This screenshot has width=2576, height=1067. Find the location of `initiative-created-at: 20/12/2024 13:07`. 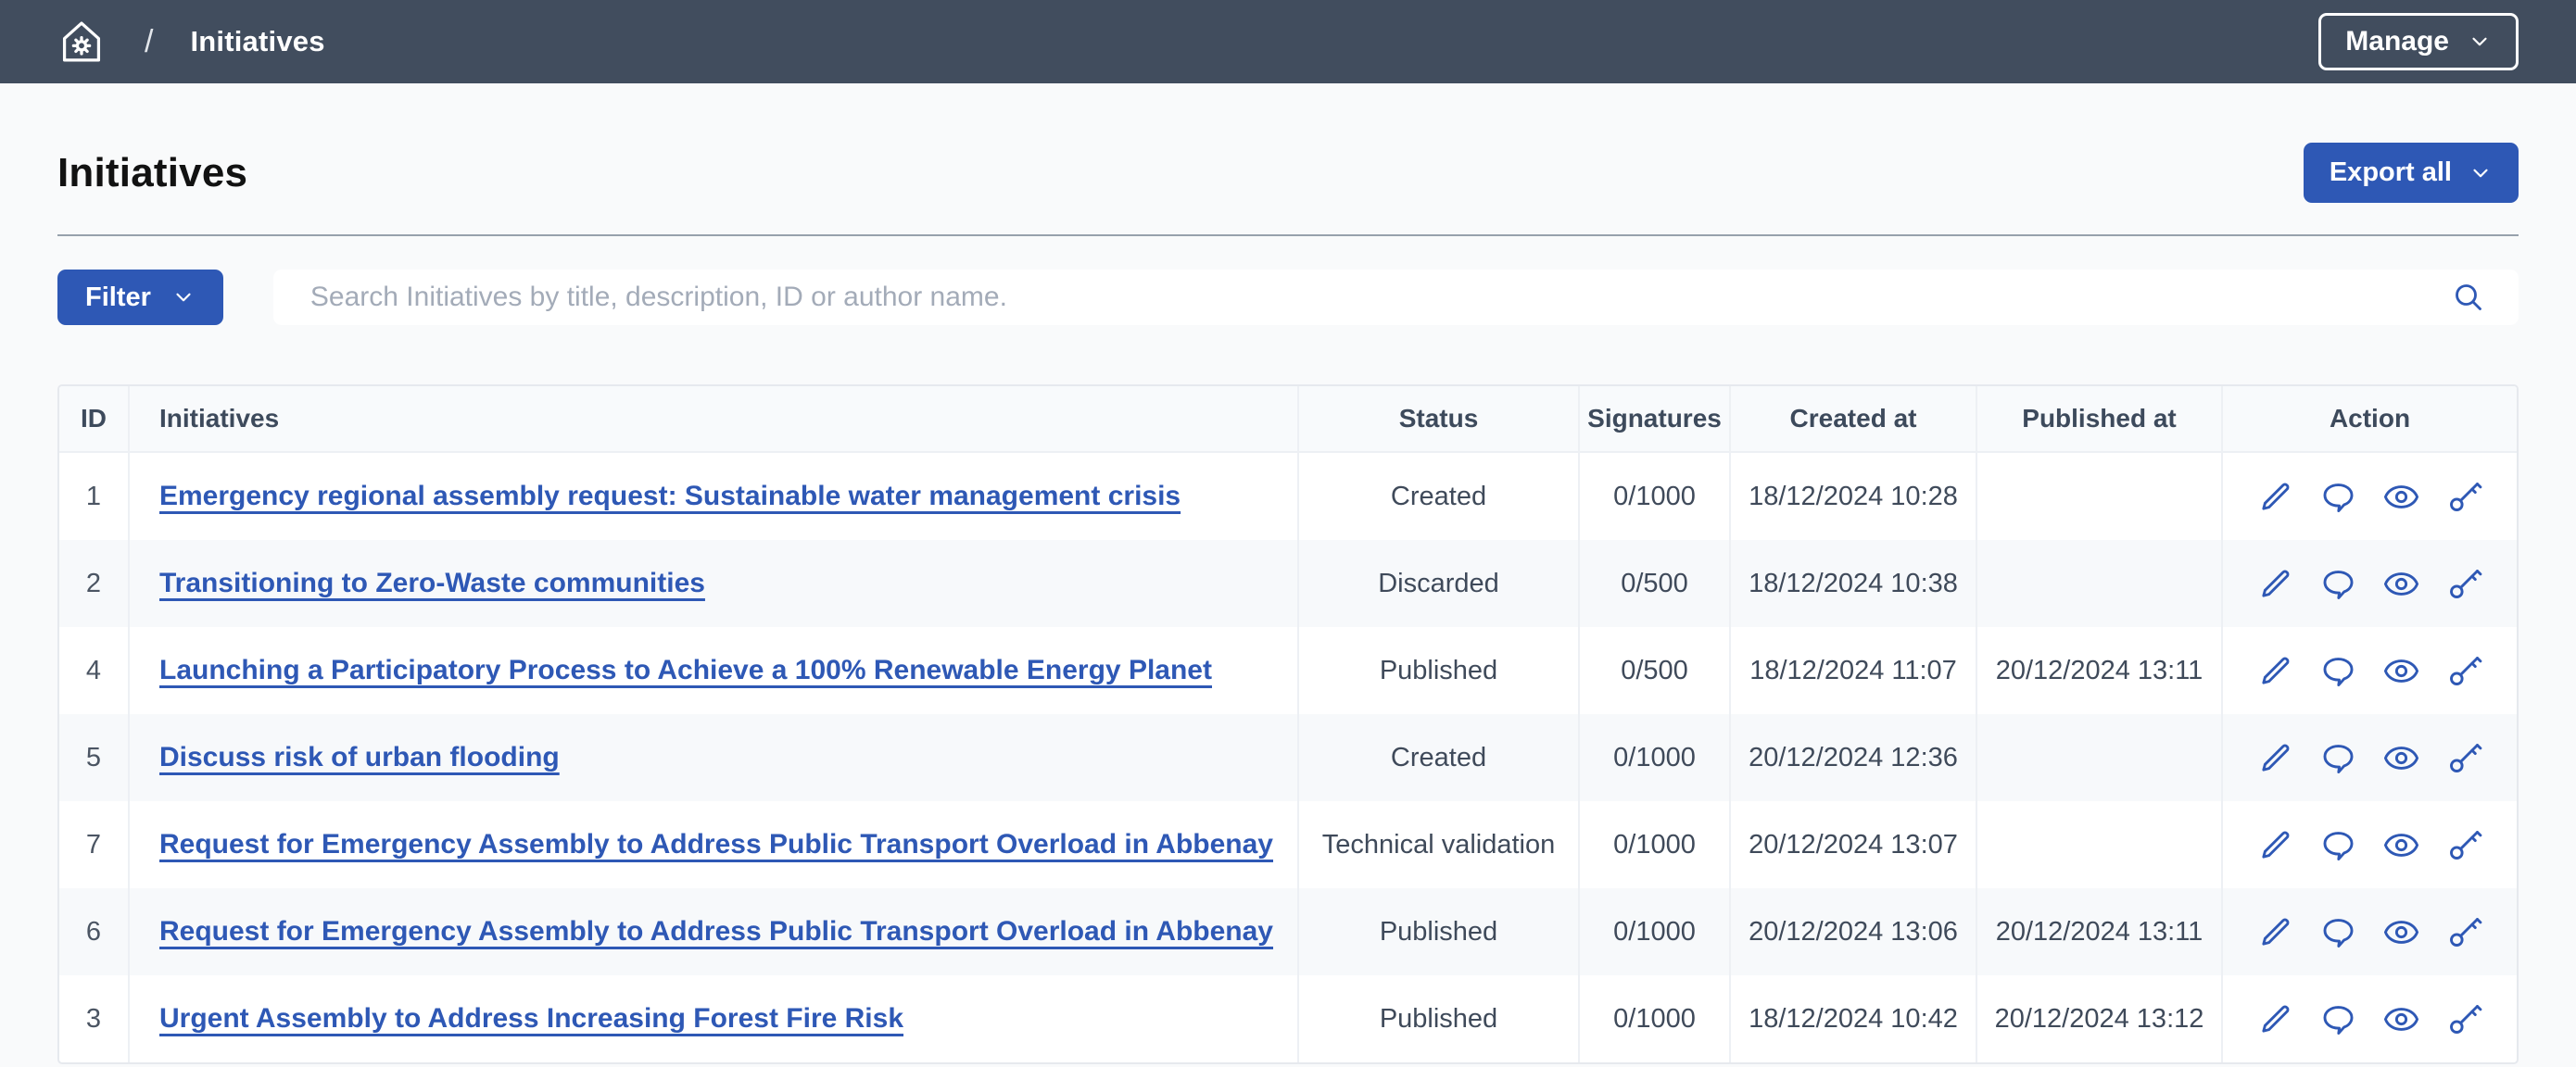

initiative-created-at: 20/12/2024 13:07 is located at coordinates (1854, 844).